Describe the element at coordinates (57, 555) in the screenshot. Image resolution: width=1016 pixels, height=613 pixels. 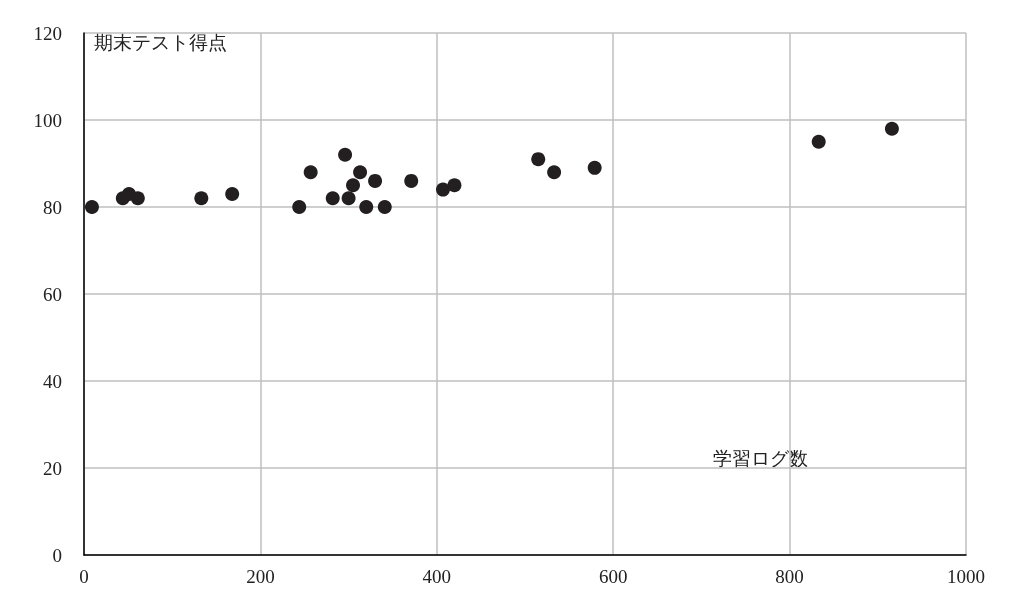
I see `y-tick-label: 0` at that location.